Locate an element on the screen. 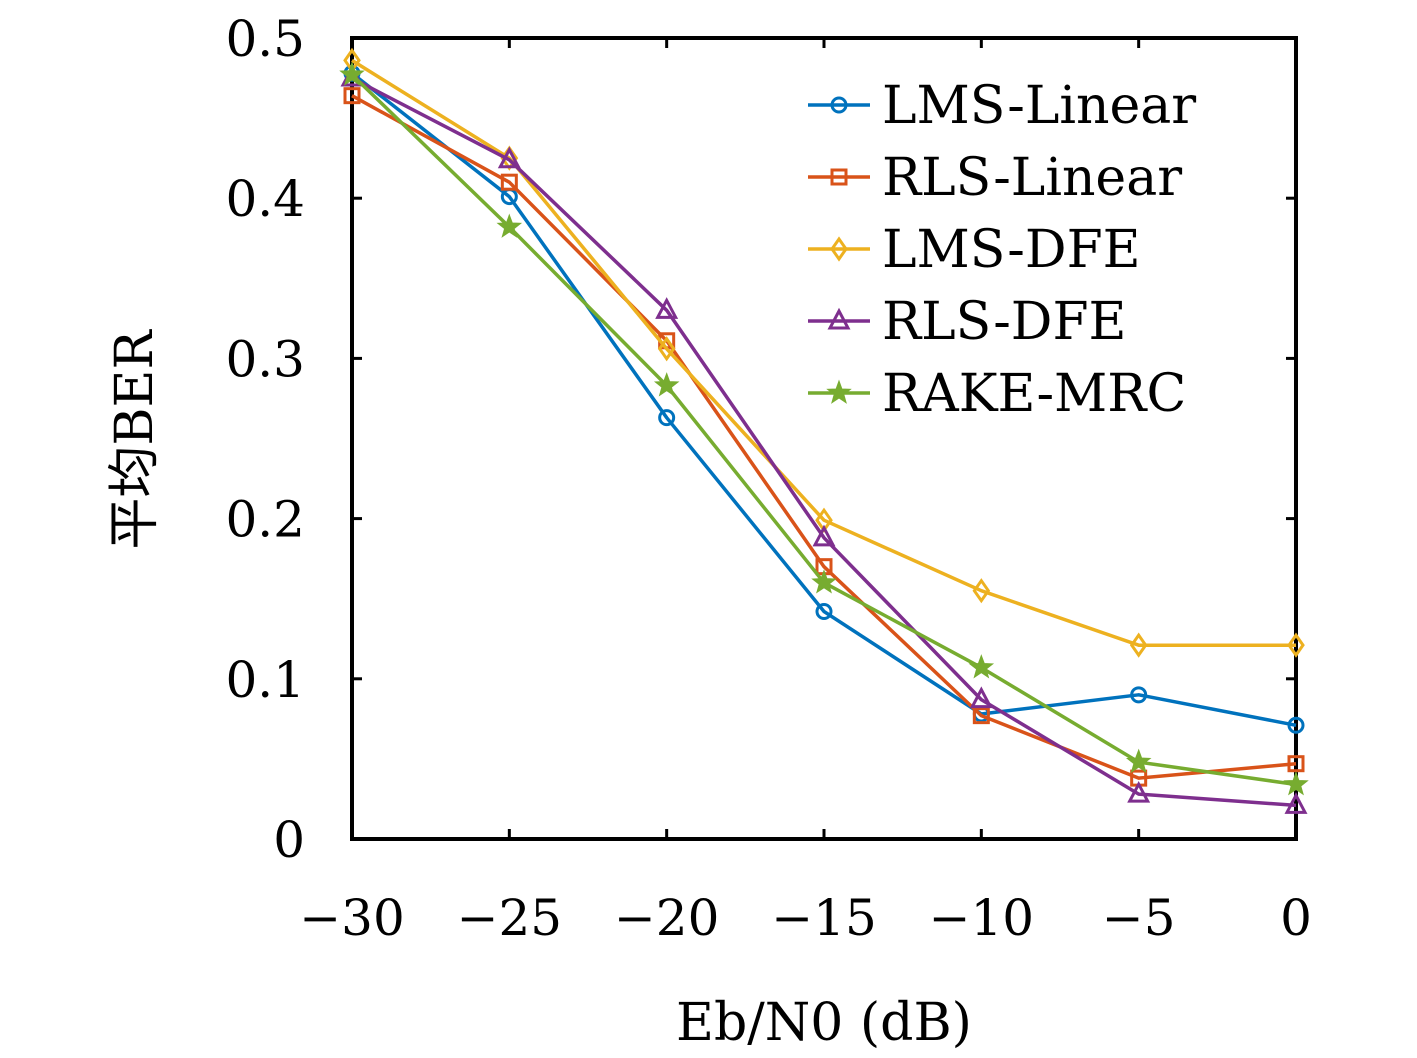  x-tick-label: 0 is located at coordinates (1296, 918).